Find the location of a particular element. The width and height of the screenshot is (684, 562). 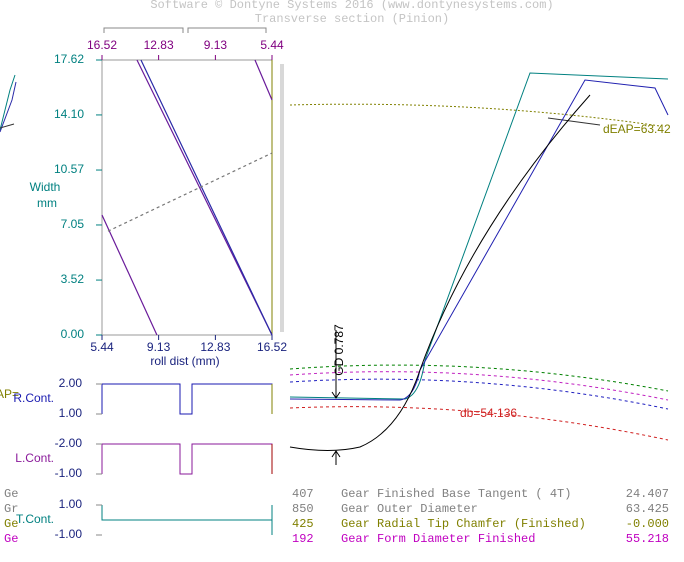

y-tick-label: -2.00 is located at coordinates (69, 443).